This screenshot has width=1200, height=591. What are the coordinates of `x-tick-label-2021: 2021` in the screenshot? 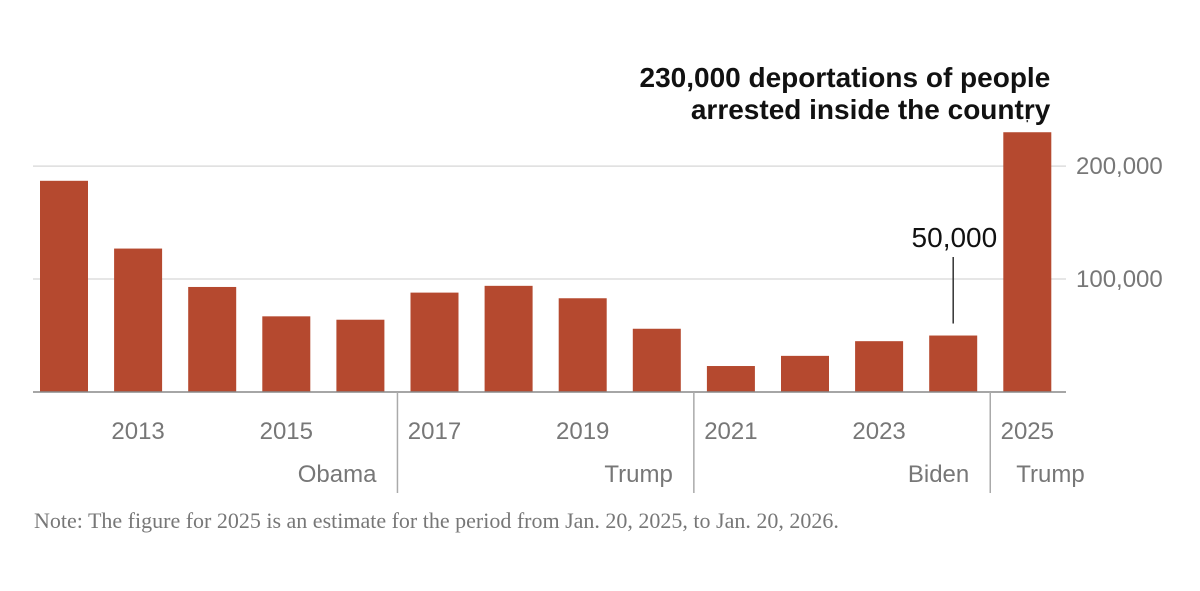 It's located at (730, 431).